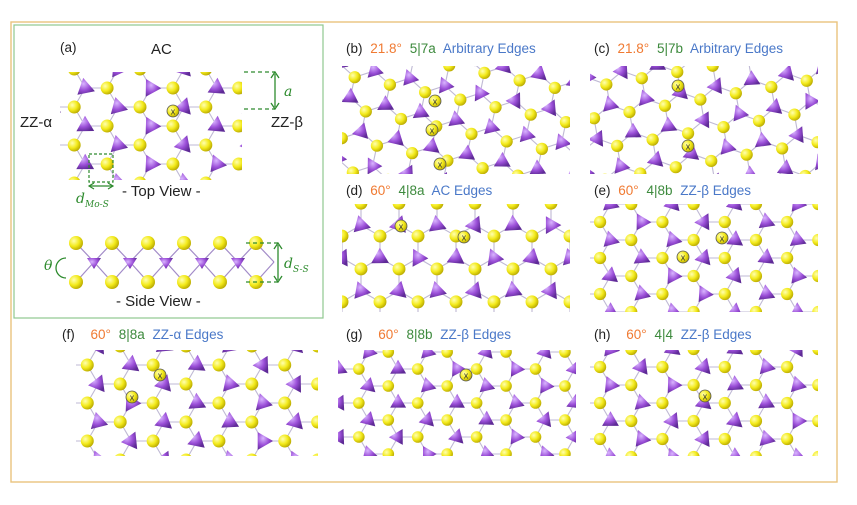 This screenshot has width=857, height=505. Describe the element at coordinates (287, 122) in the screenshot. I see `zz-beta-label: ZZ-β` at that location.